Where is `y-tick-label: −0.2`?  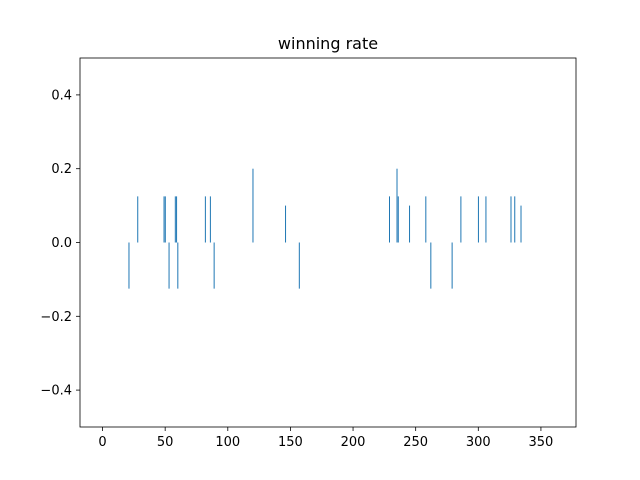 y-tick-label: −0.2 is located at coordinates (56, 317).